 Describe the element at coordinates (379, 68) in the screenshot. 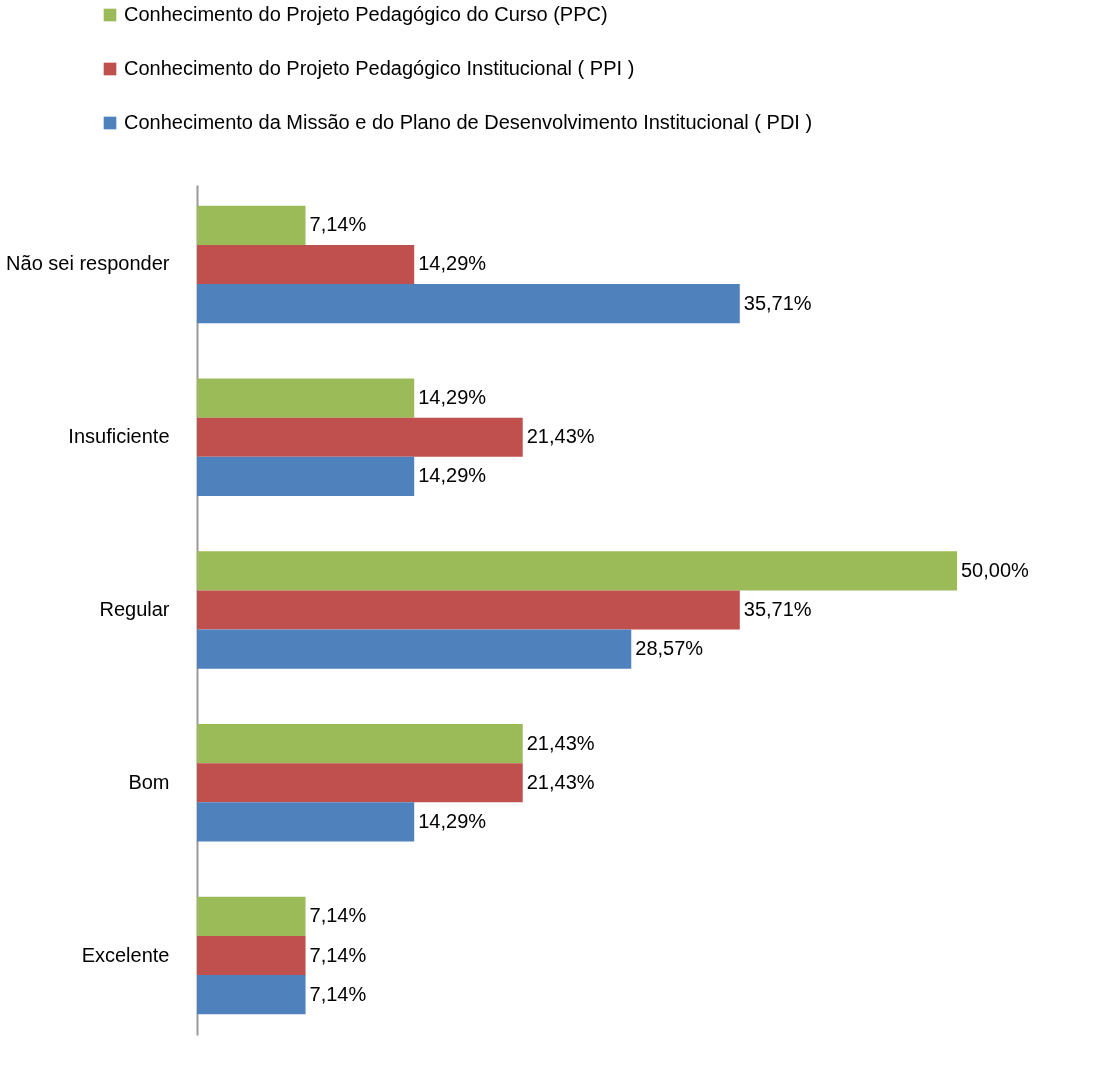

I see `legend-label: Conhecimento do Projeto Pedagógico Institucional ( PPI )` at that location.